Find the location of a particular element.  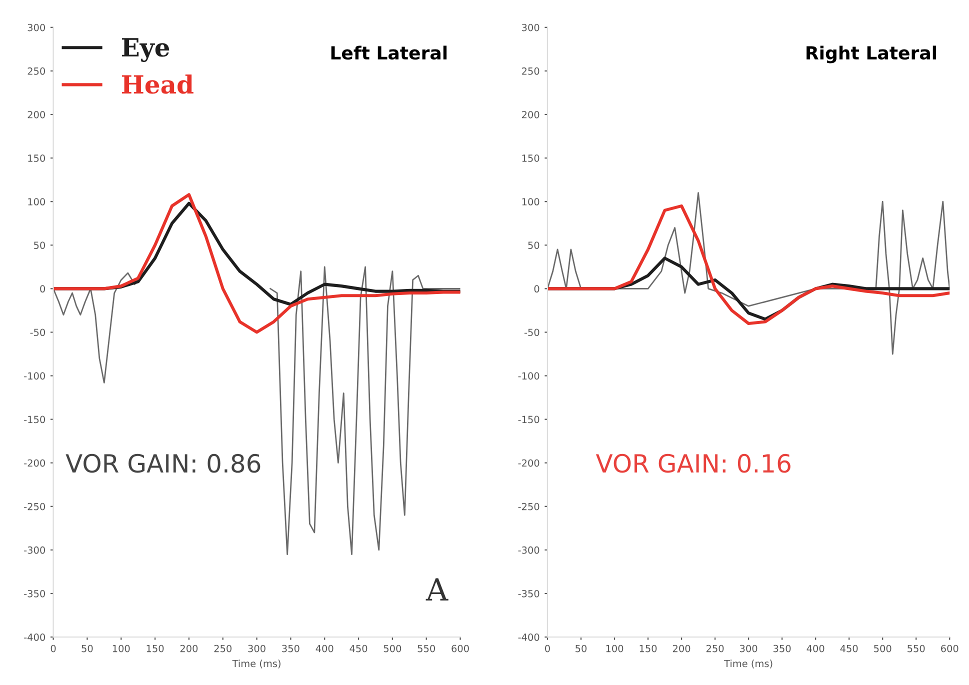

legend-label: Eye is located at coordinates (146, 50).